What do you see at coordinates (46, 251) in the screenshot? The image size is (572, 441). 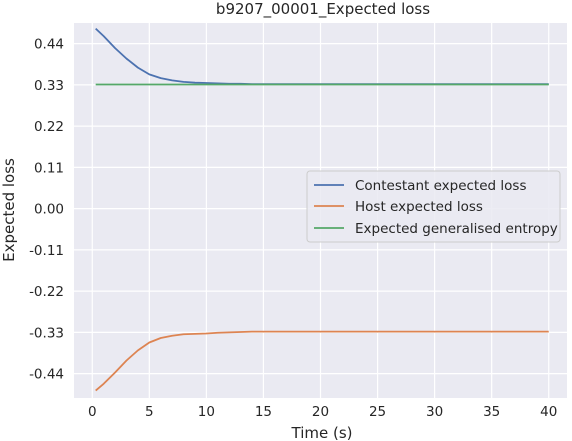 I see `y-tick-label: -0.11` at bounding box center [46, 251].